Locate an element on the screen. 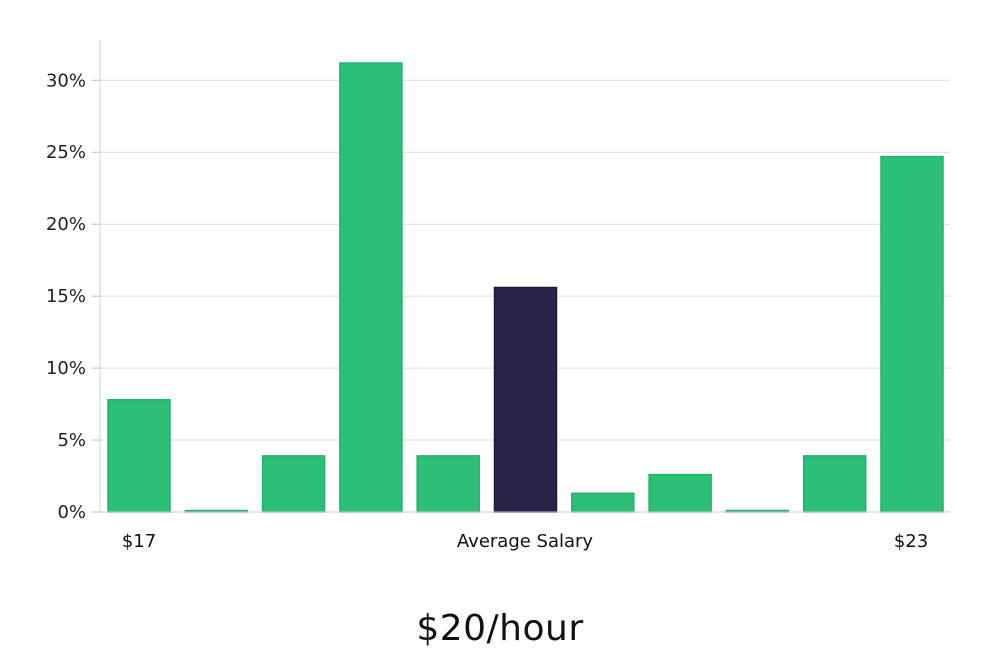 The image size is (1000, 660). y-tick-label: 10% is located at coordinates (66, 368).